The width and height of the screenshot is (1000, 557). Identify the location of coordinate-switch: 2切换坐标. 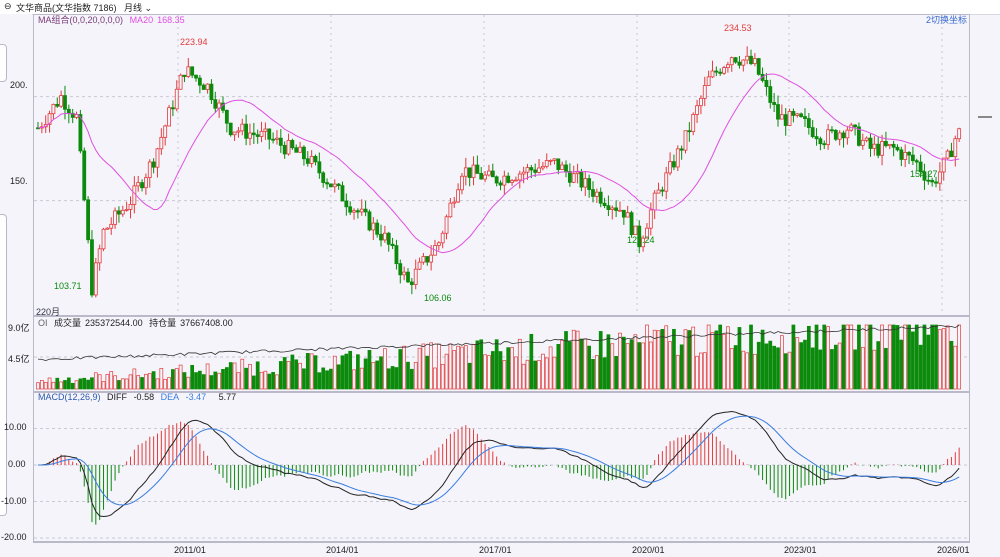
(946, 20).